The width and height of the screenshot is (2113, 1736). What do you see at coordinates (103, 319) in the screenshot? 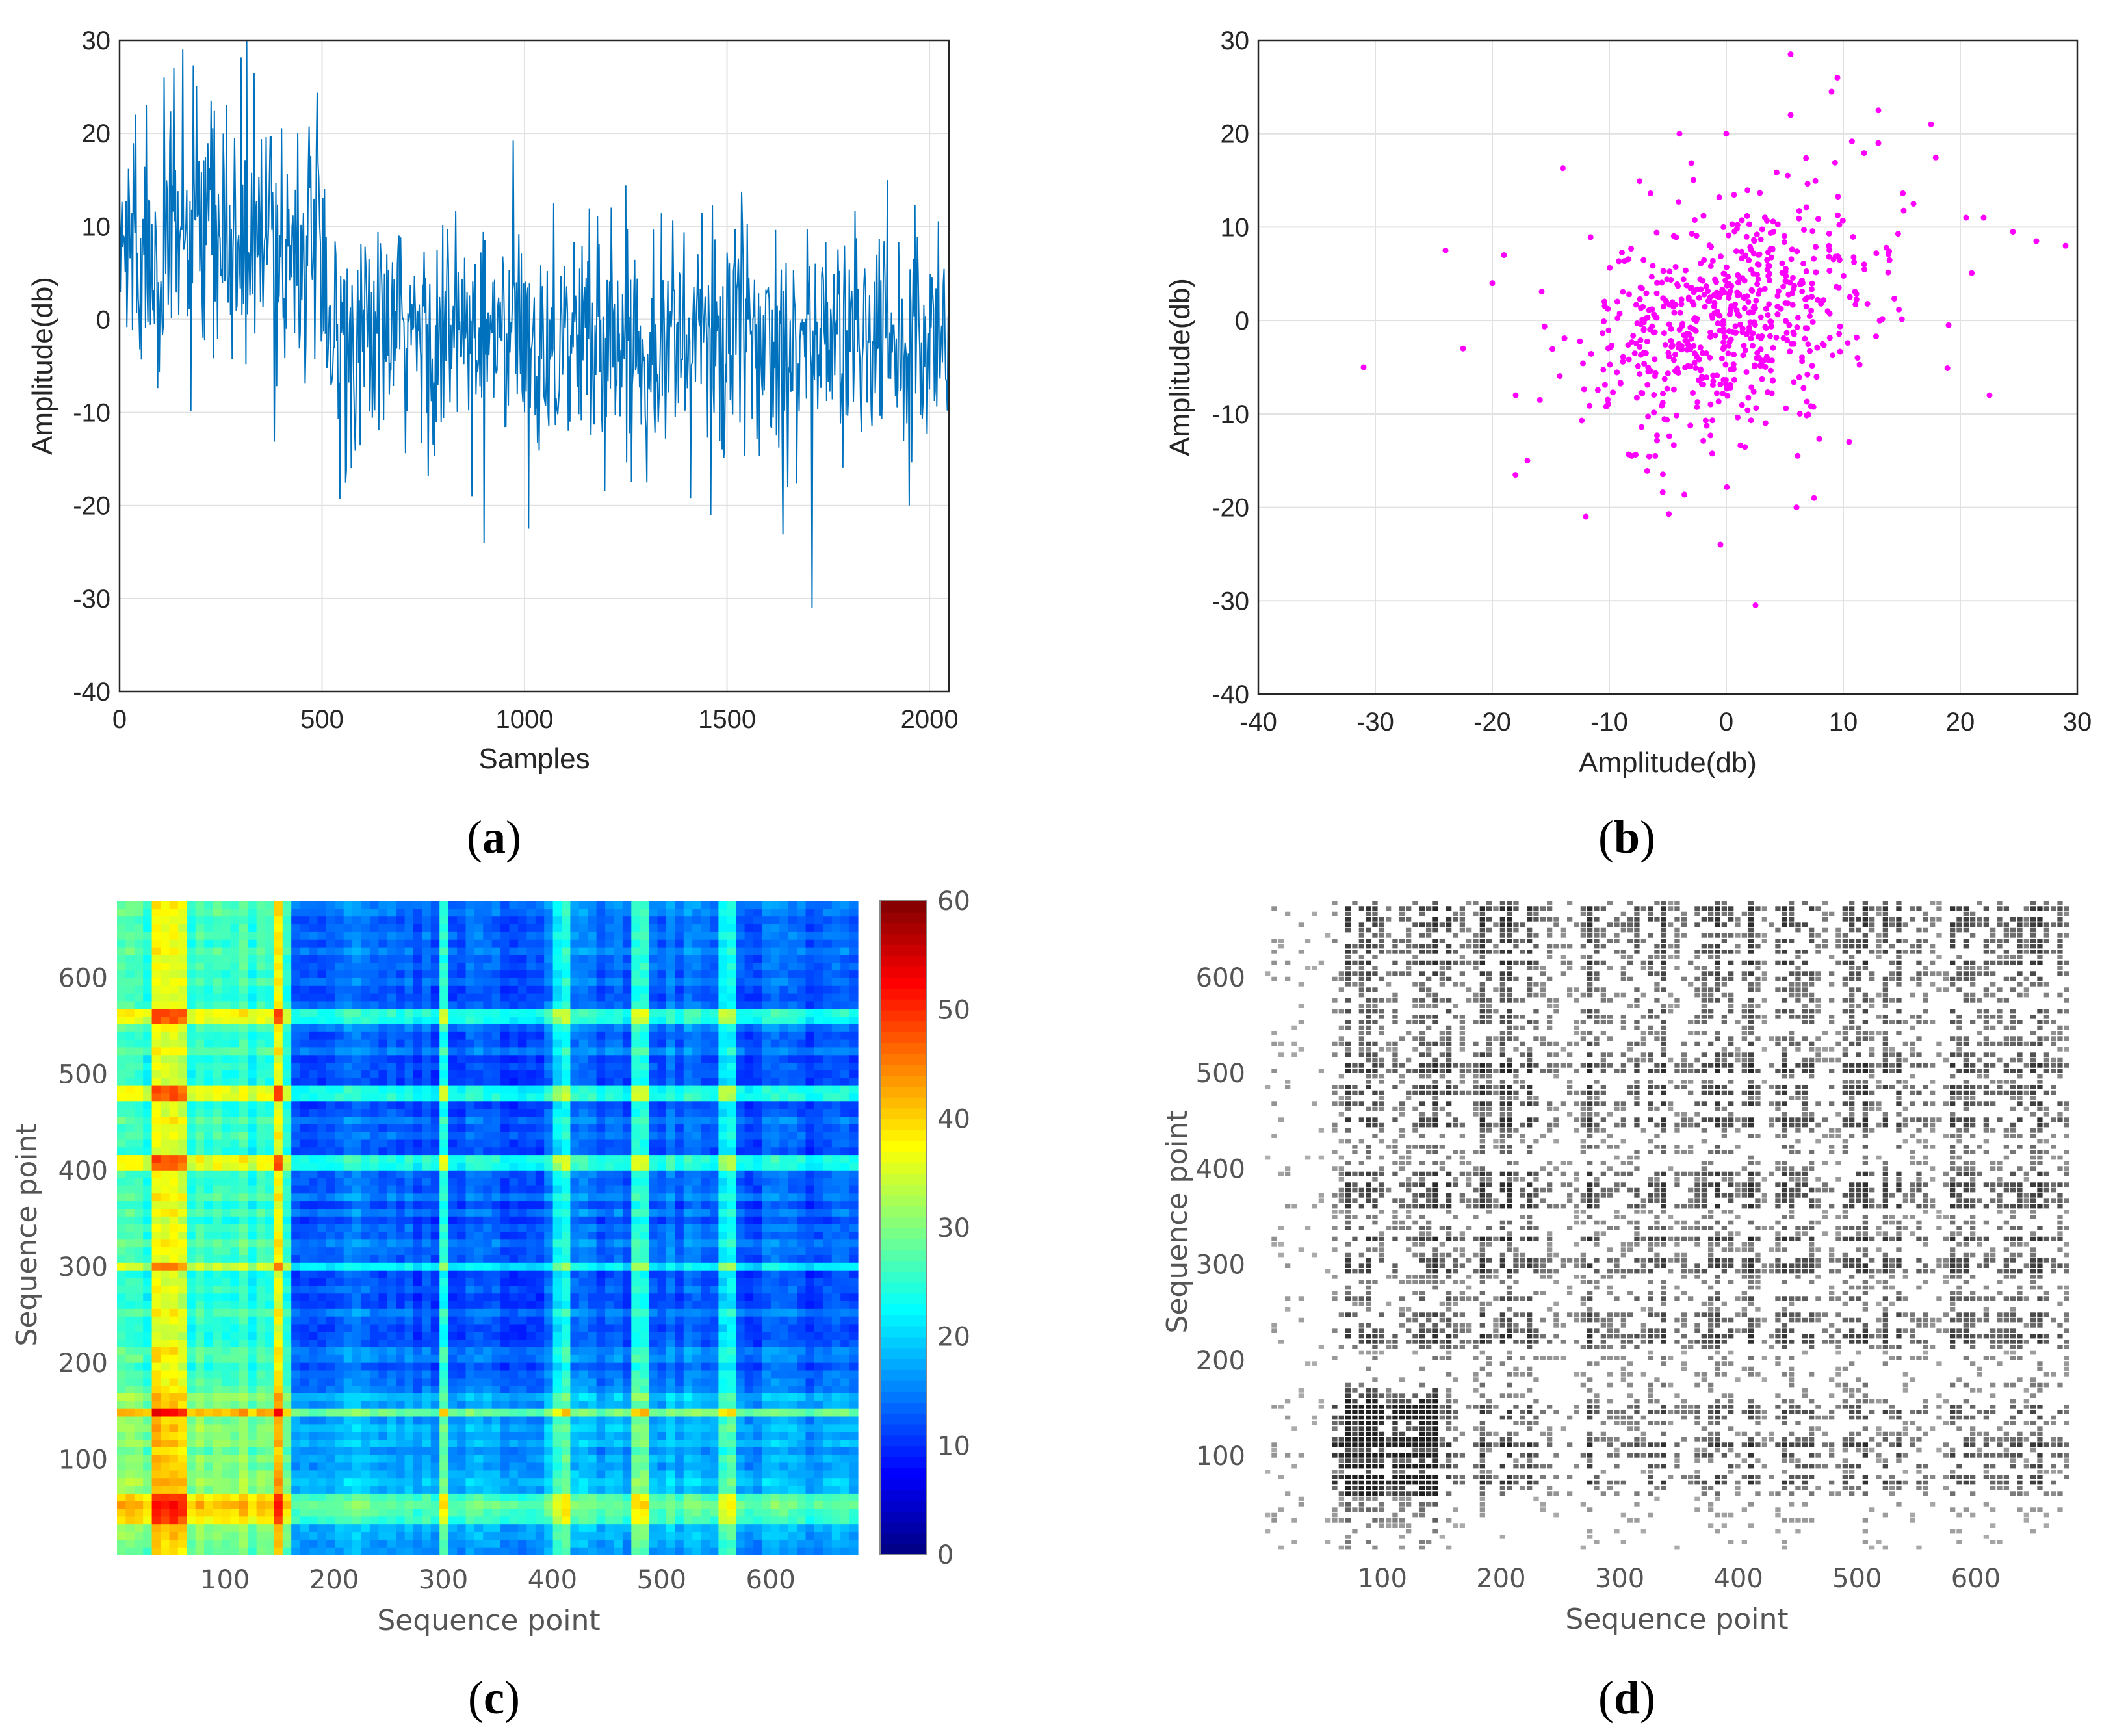
I see `panel-a-y-tick-label: 0` at bounding box center [103, 319].